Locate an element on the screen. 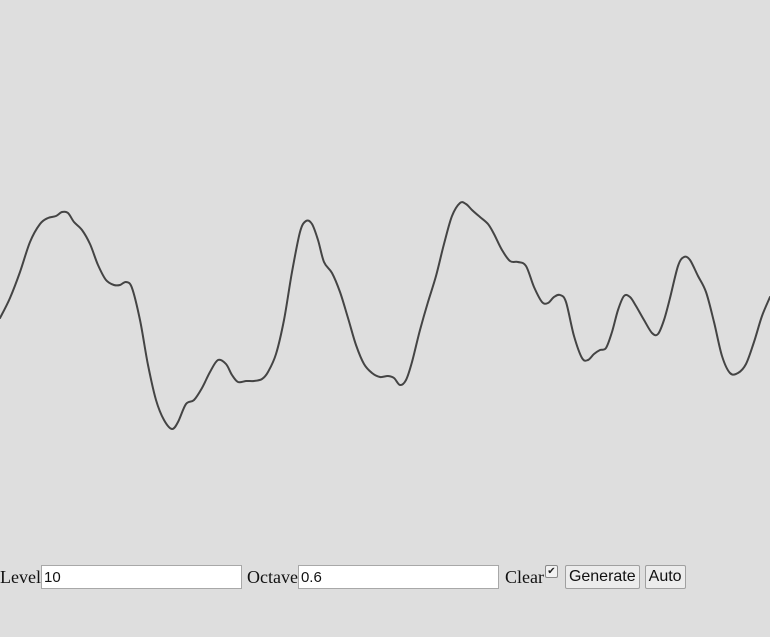  clear-label: Clear is located at coordinates (524, 577).